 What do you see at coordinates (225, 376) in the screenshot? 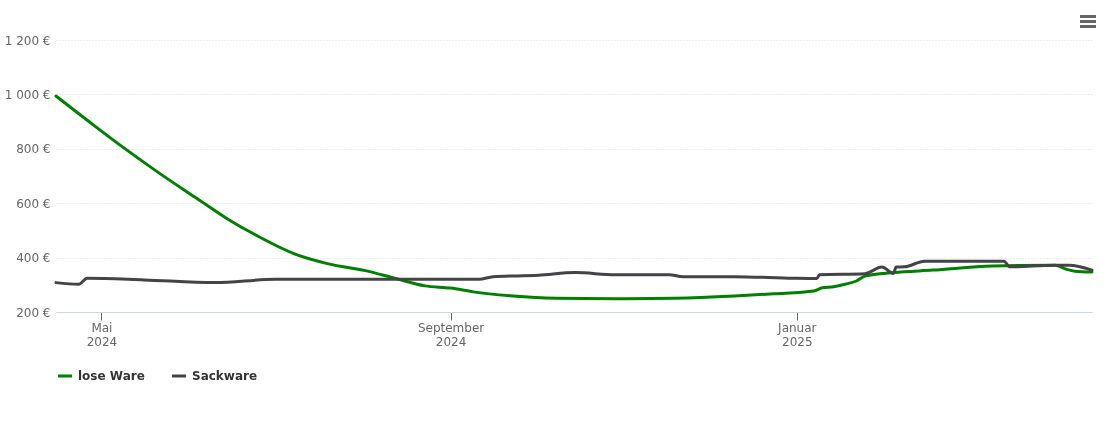
I see `legend-label: Sackware` at bounding box center [225, 376].